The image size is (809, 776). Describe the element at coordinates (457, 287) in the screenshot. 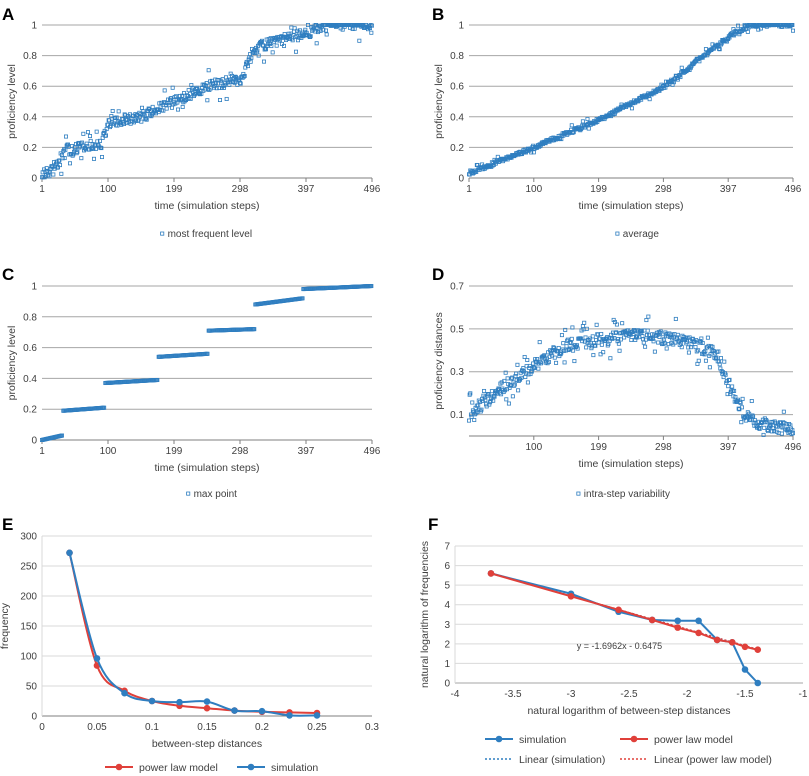

I see `y-tick-label-d: 0.7` at that location.